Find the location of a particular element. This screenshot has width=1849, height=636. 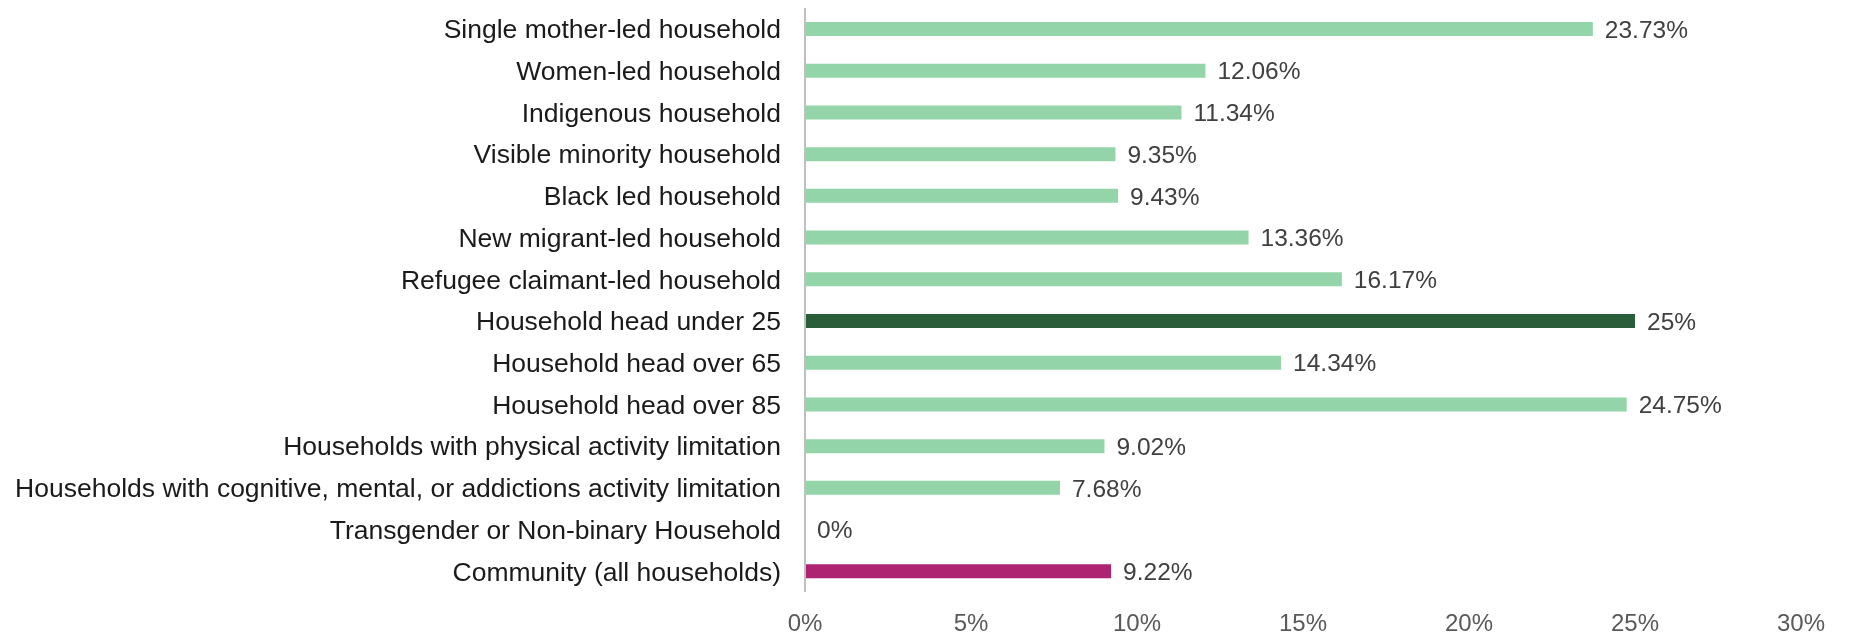

y-tick-label: Single mother-led household is located at coordinates (612, 29).